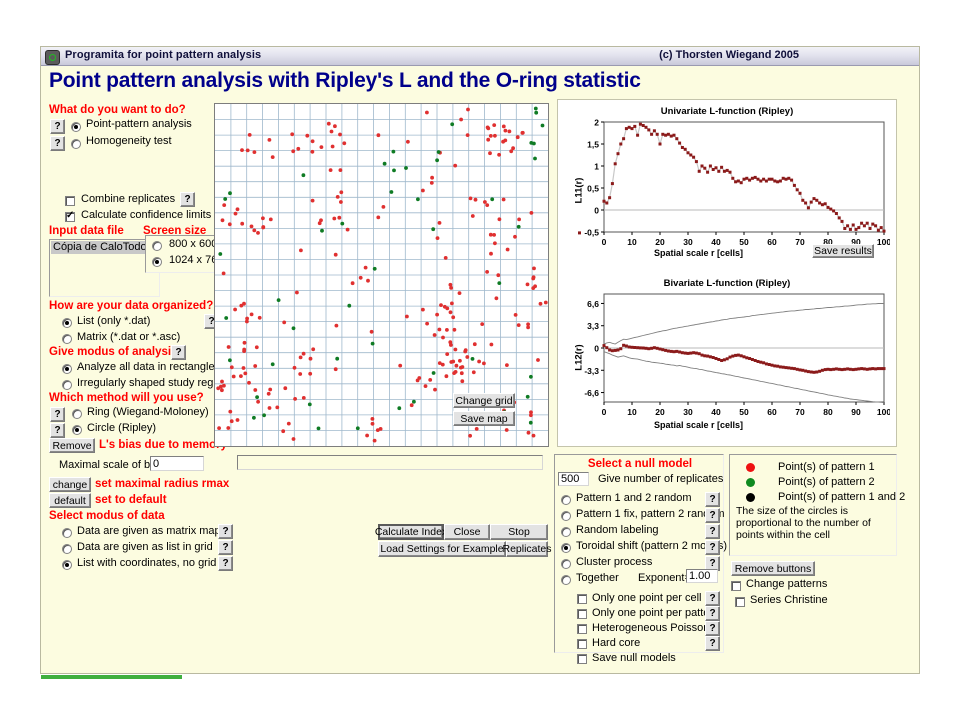 The height and width of the screenshot is (720, 960). I want to click on checkbox-series-christine, so click(740, 602).